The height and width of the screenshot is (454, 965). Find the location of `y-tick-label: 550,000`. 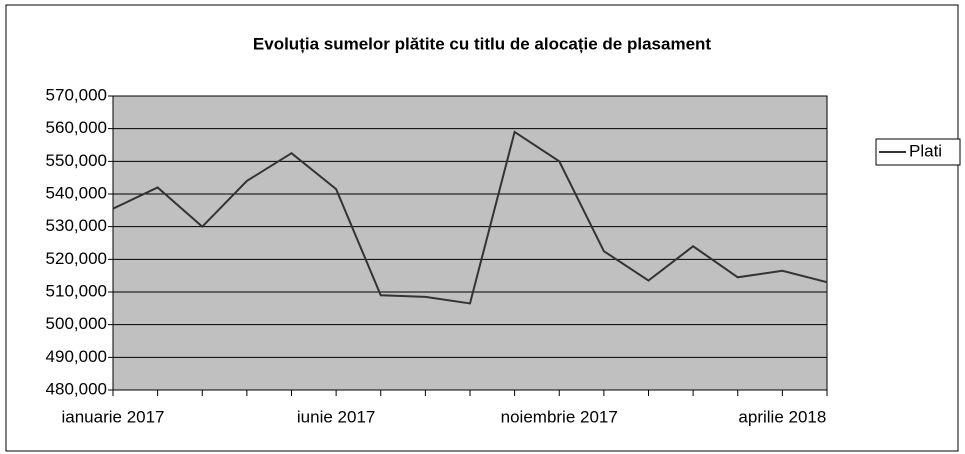

y-tick-label: 550,000 is located at coordinates (76, 160).